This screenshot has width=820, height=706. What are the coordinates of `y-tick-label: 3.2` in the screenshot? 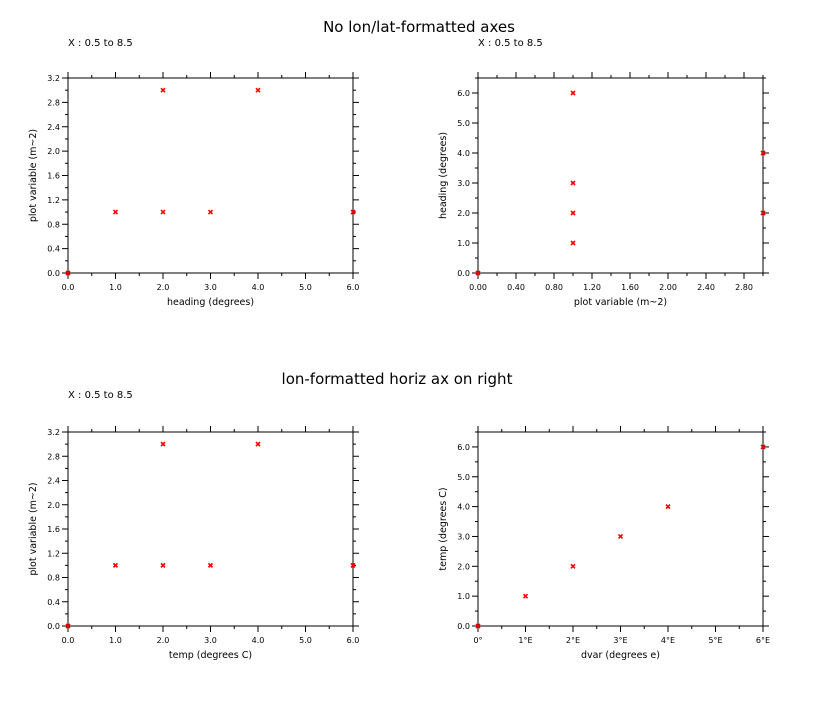 It's located at (53, 432).